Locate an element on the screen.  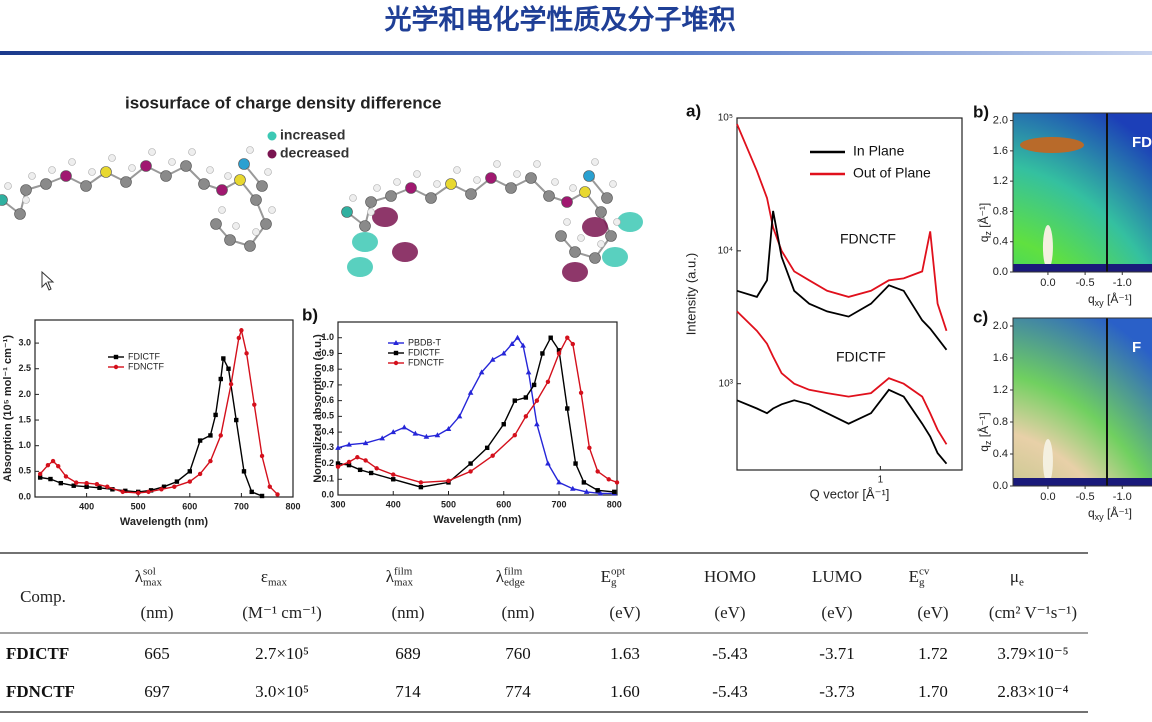
image-horizon is located at coordinates (1082, 482).